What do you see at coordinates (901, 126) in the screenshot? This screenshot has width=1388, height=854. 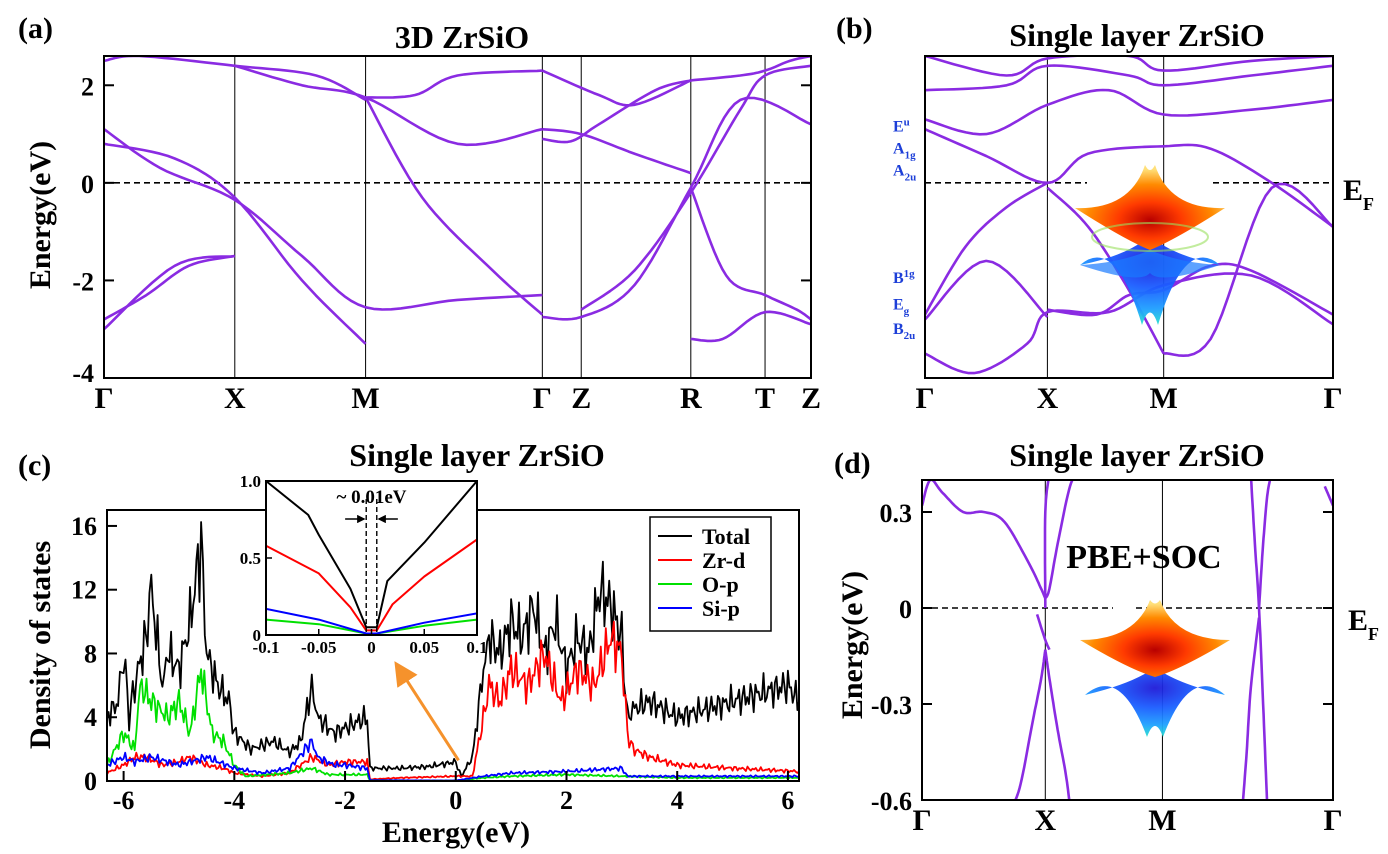 I see `symmetry-label: Eu` at bounding box center [901, 126].